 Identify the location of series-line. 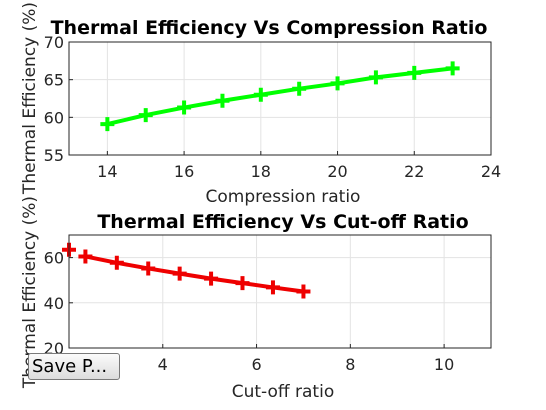
(279, 96).